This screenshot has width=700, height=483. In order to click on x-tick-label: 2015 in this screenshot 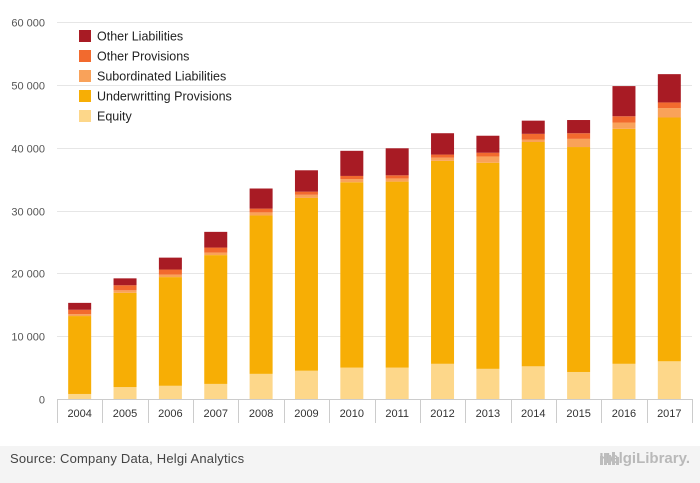, I will do `click(578, 414)`.